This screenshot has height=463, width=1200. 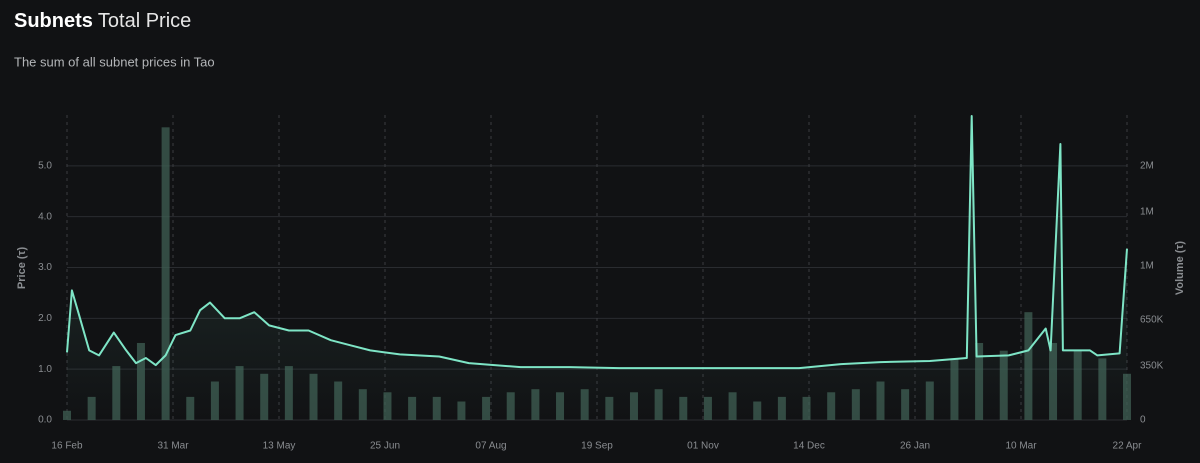 I want to click on y2-tick-label: 2M, so click(x=1147, y=165).